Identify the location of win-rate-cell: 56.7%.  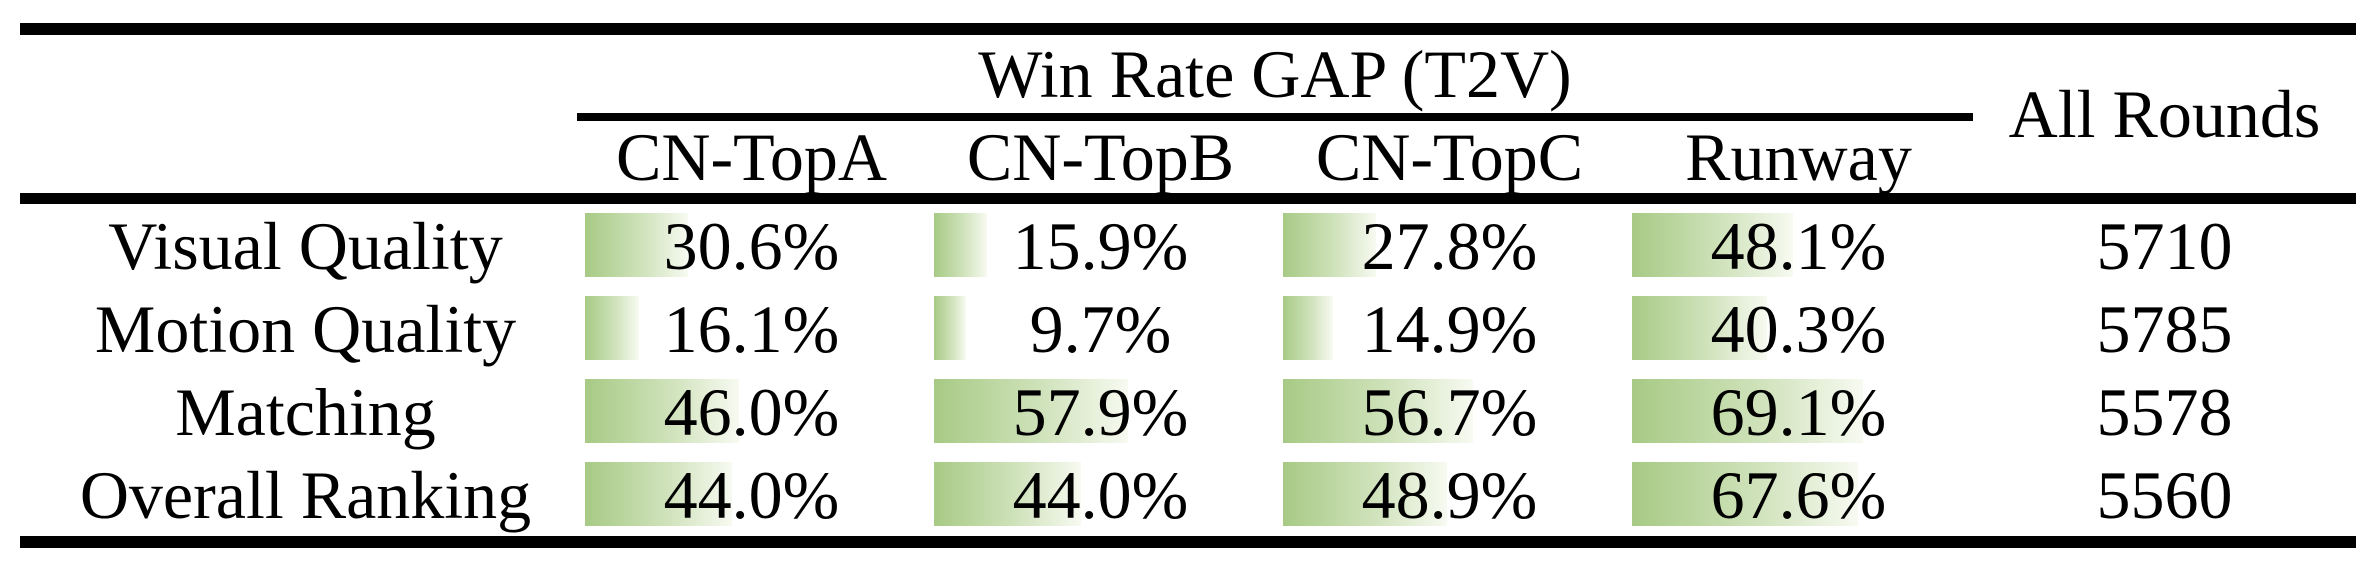
(1449, 411).